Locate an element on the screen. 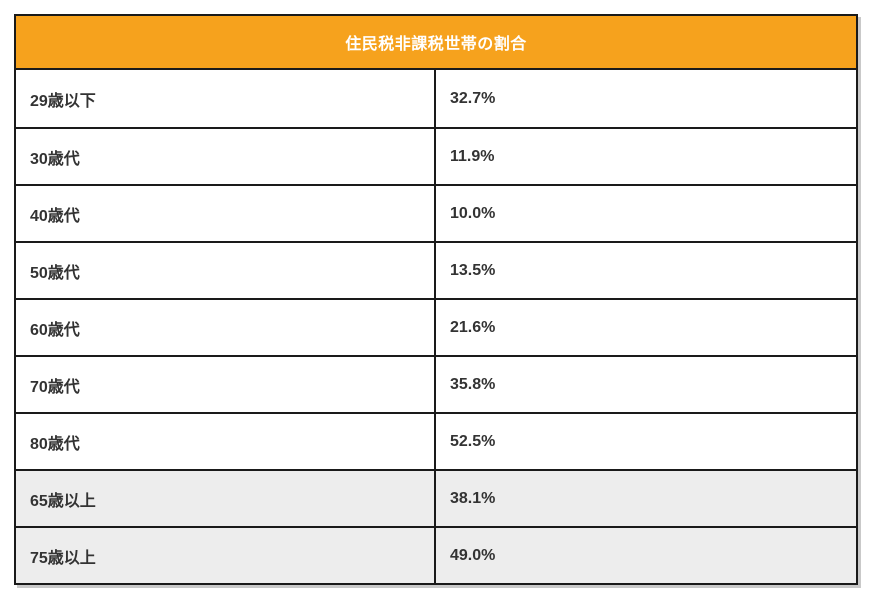  table-row: 30歳代 11.9% is located at coordinates (436, 155).